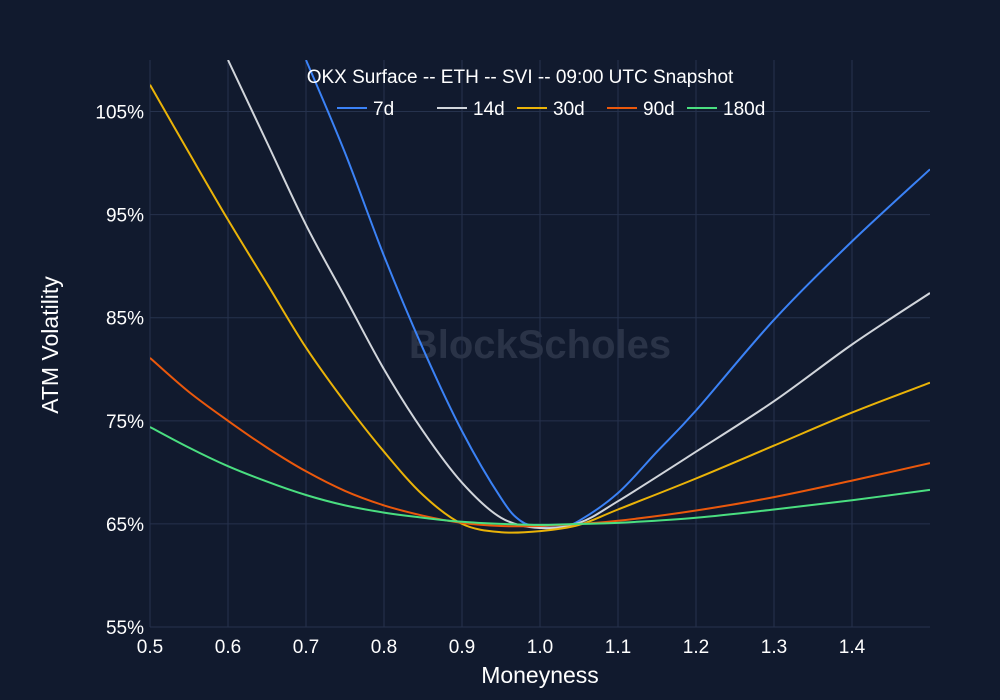  Describe the element at coordinates (125, 628) in the screenshot. I see `y-tick-label: 55%` at that location.